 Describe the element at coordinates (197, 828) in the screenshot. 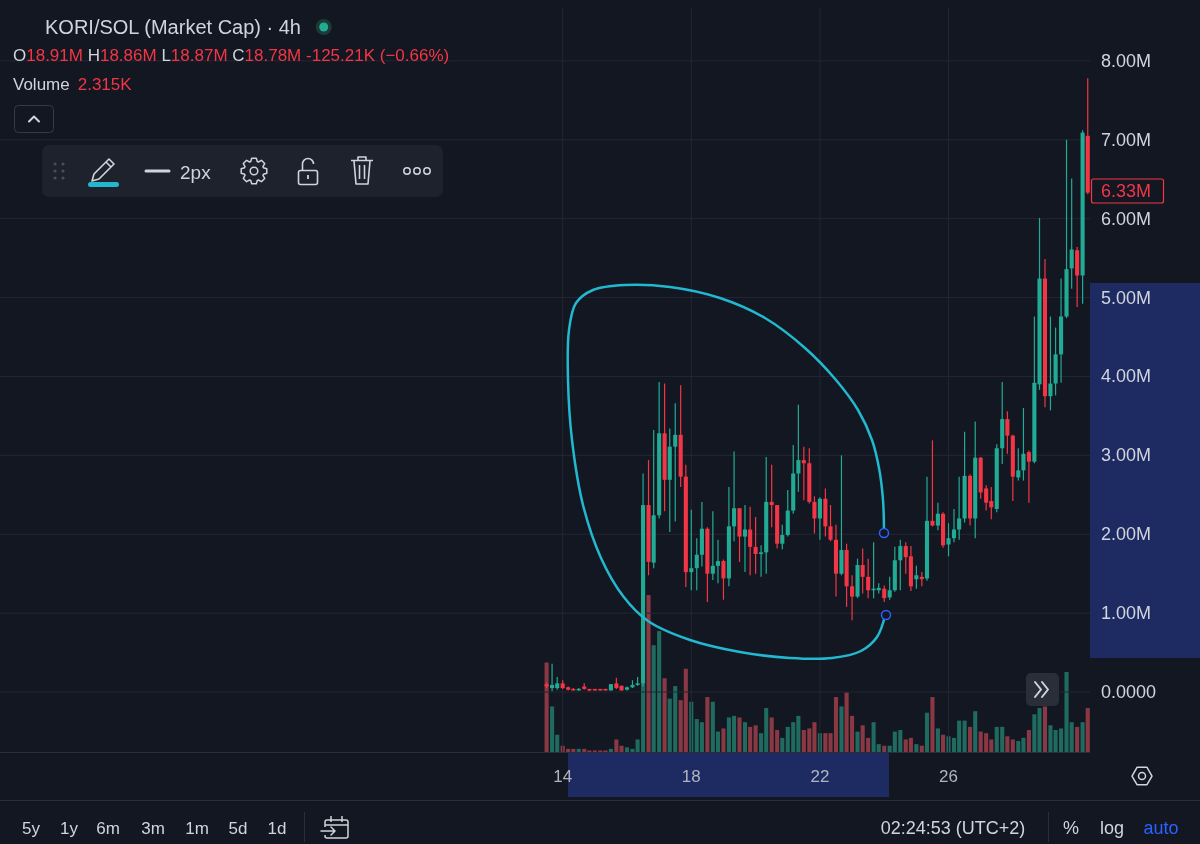

I see `text: 1m` at that location.